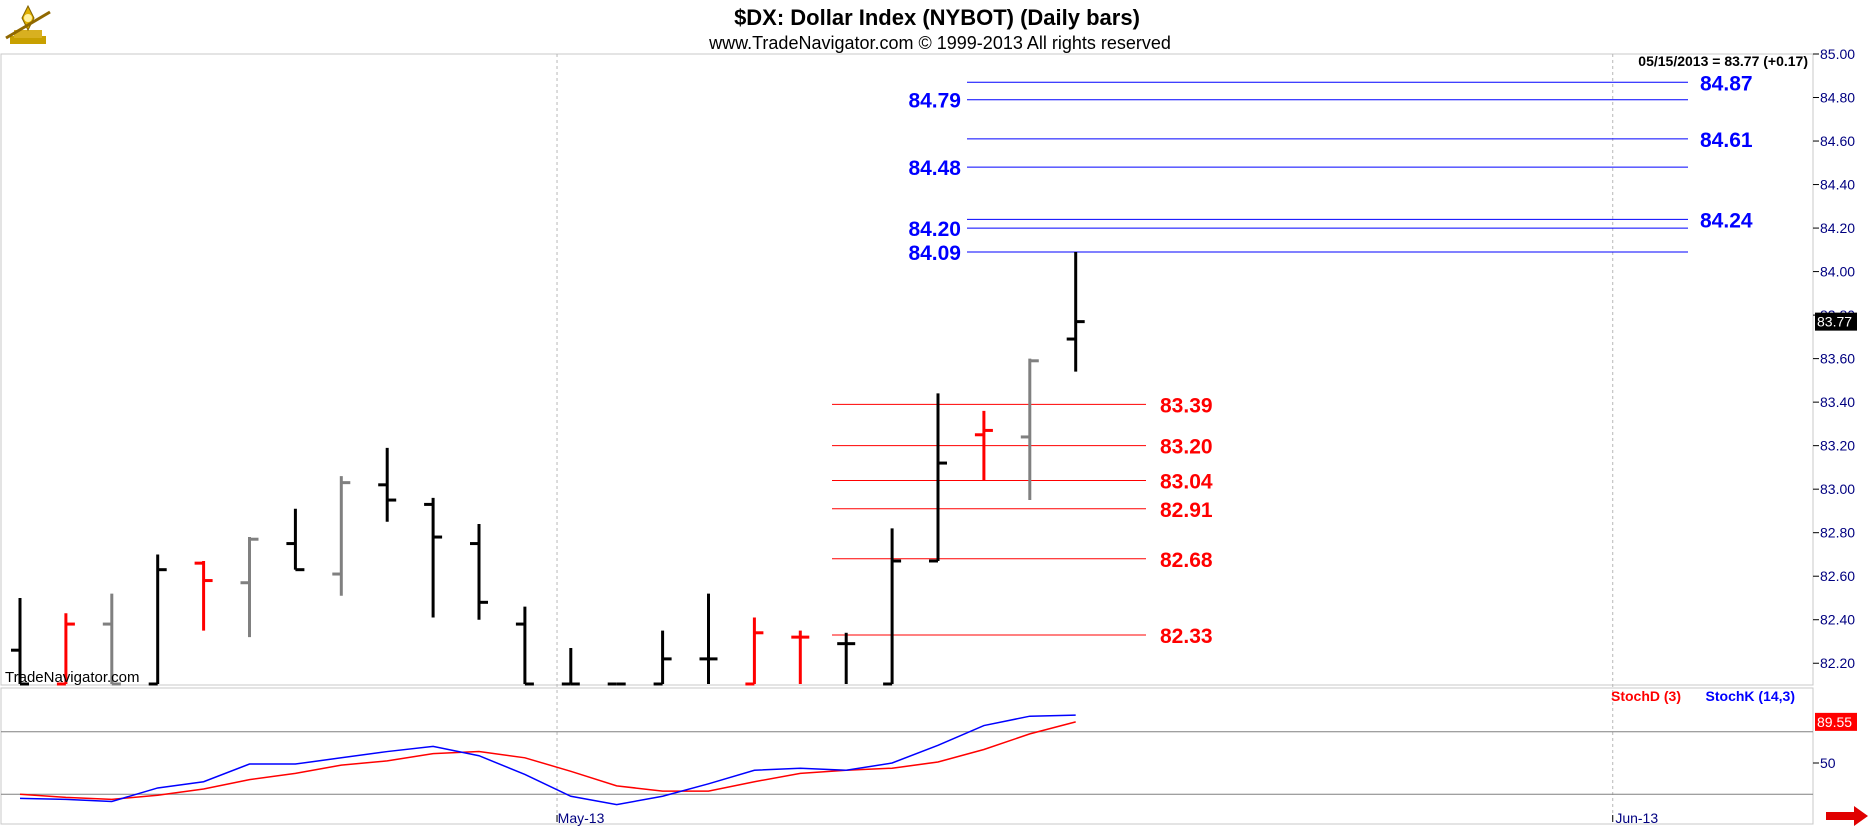 The height and width of the screenshot is (828, 1876). Describe the element at coordinates (1723, 61) in the screenshot. I see `last-quote: 05/15/2013 = 83.77 (+0.17)` at that location.